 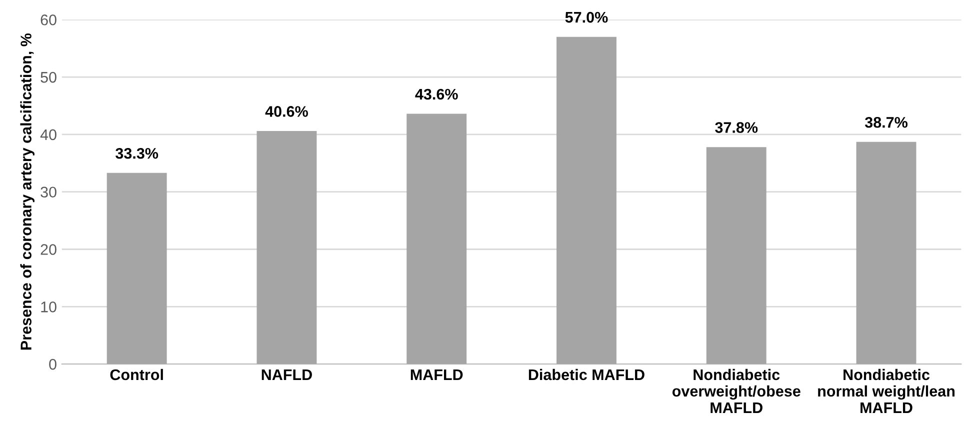 I want to click on data-label: 37.8%, so click(x=736, y=127).